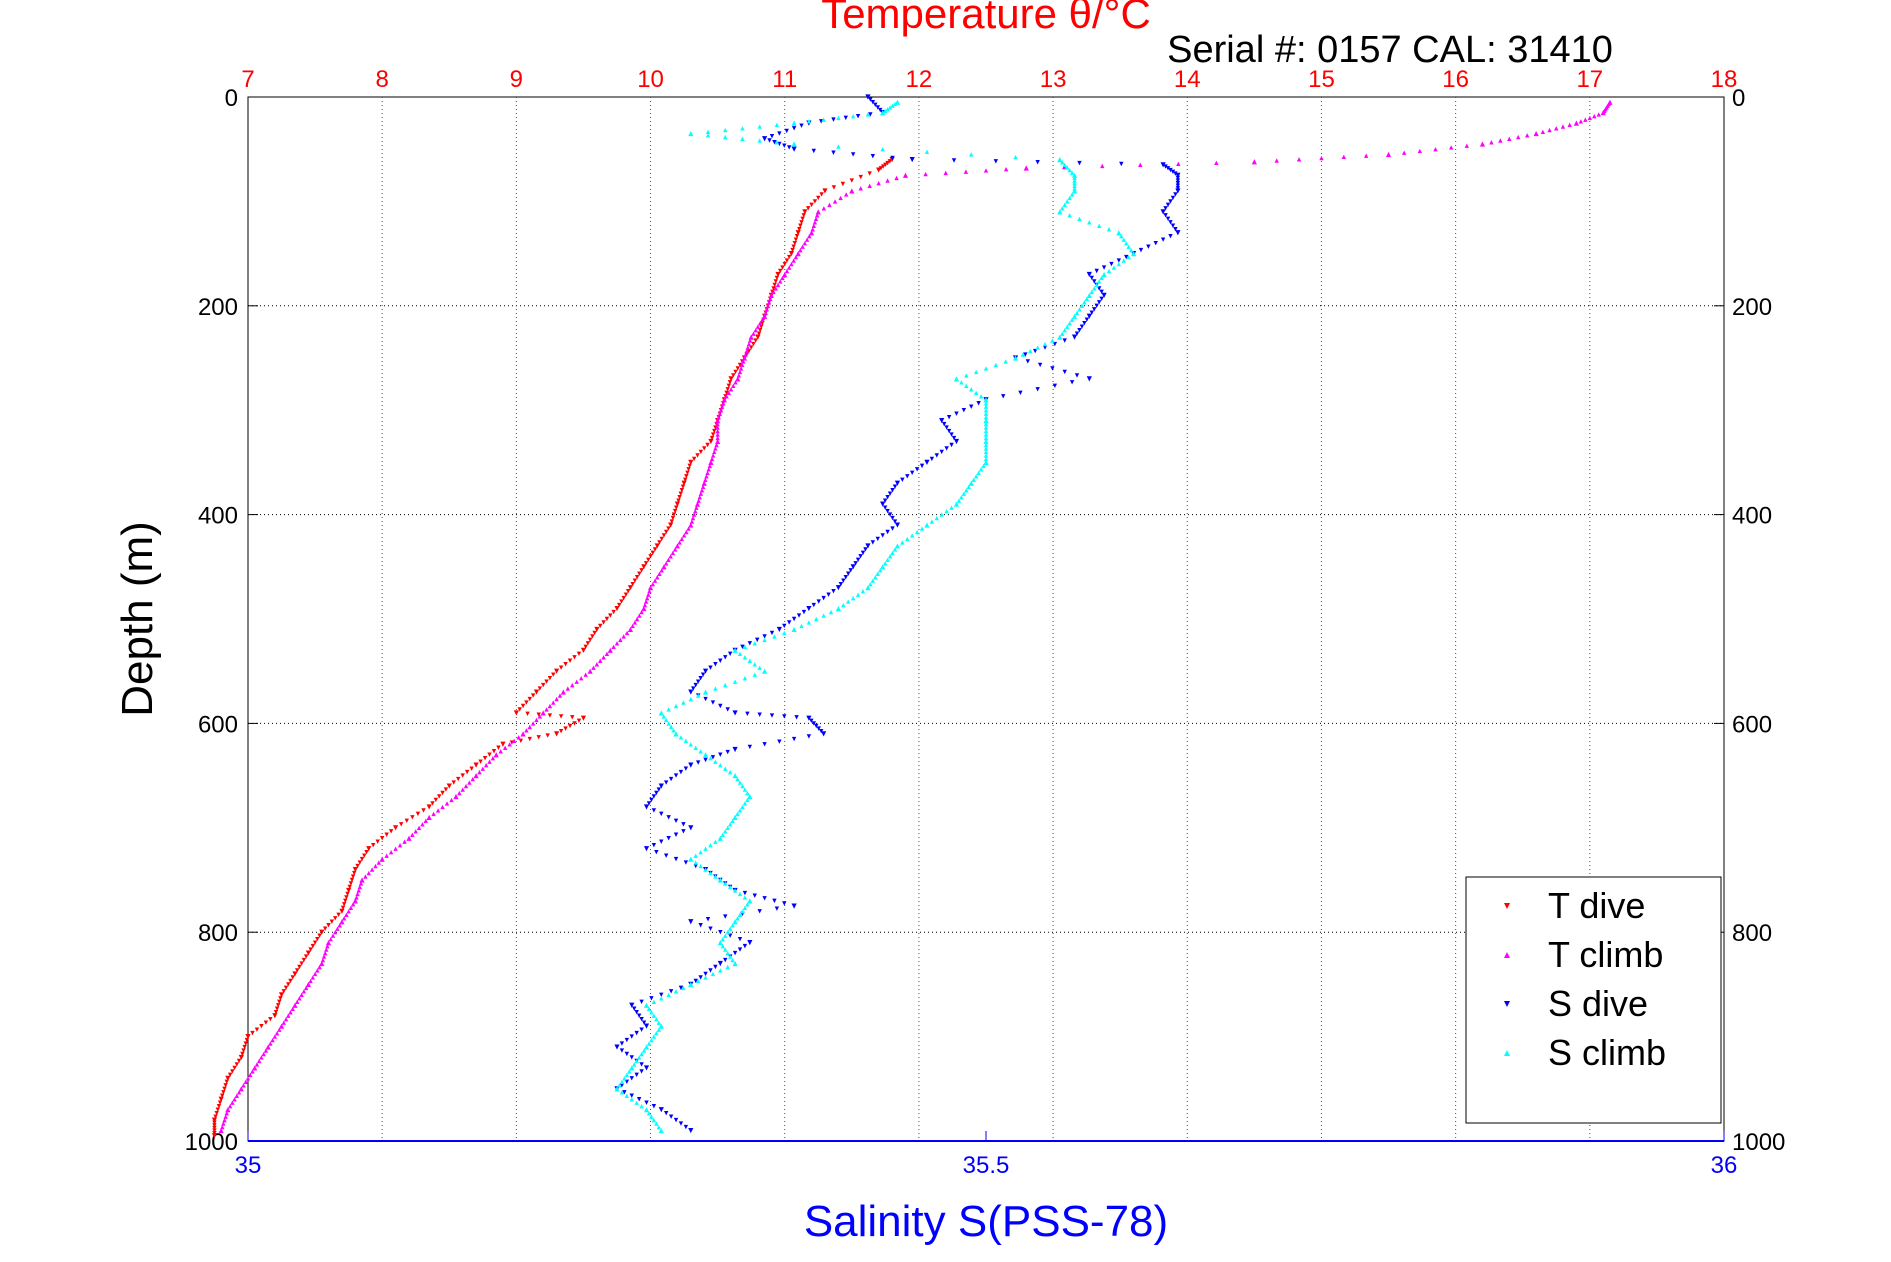 Image resolution: width=1891 pixels, height=1262 pixels. What do you see at coordinates (919, 79) in the screenshot?
I see `temperature-tick-label: 12` at bounding box center [919, 79].